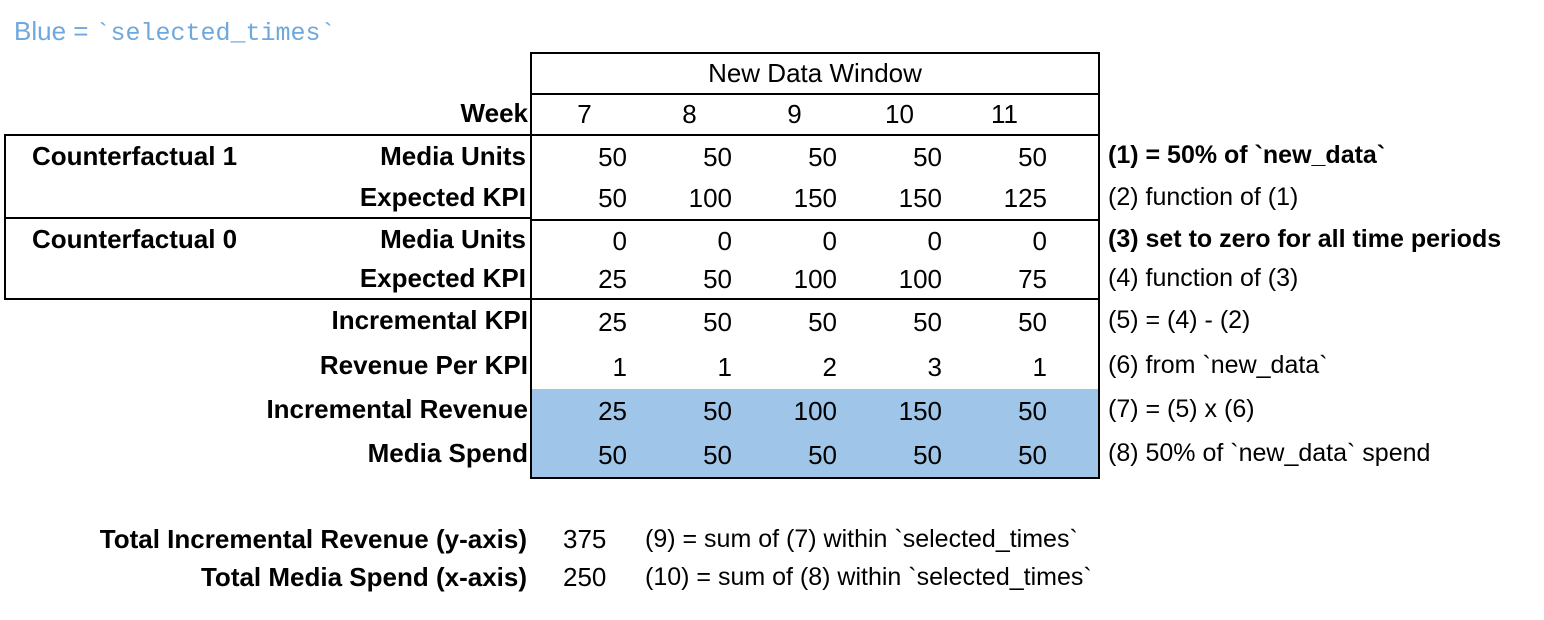  I want to click on week-number: 11, so click(1004, 114).